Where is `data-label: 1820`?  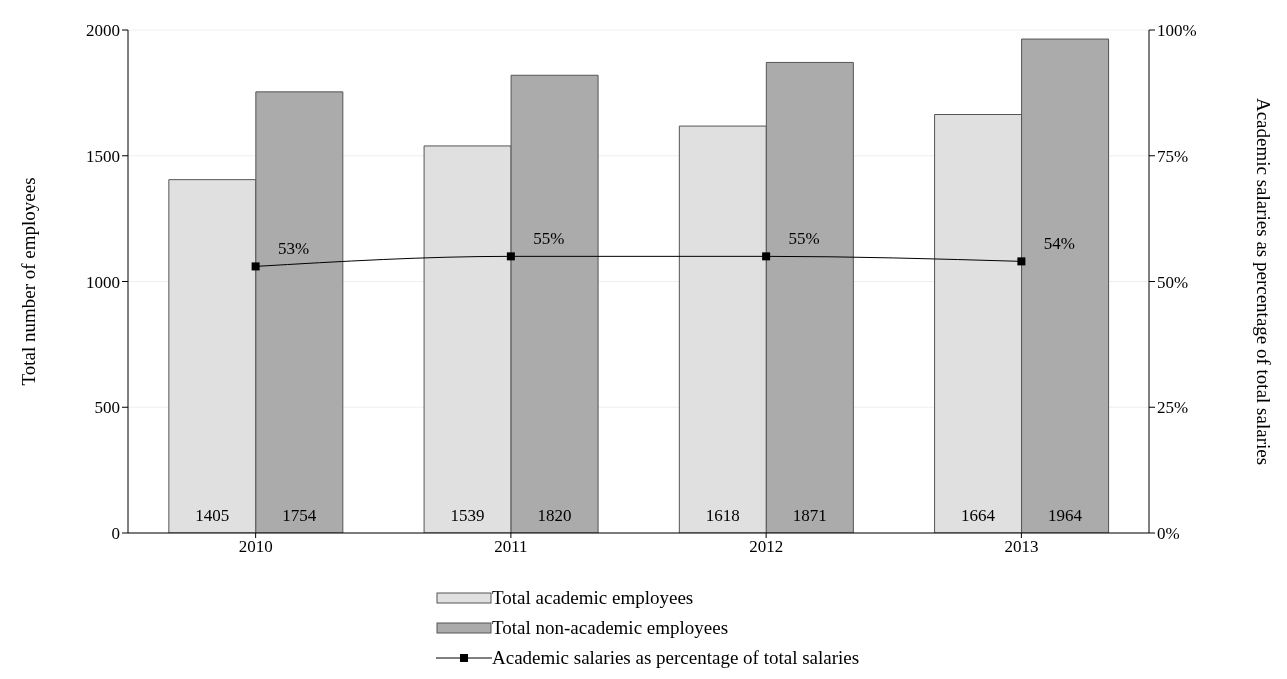
data-label: 1820 is located at coordinates (554, 515).